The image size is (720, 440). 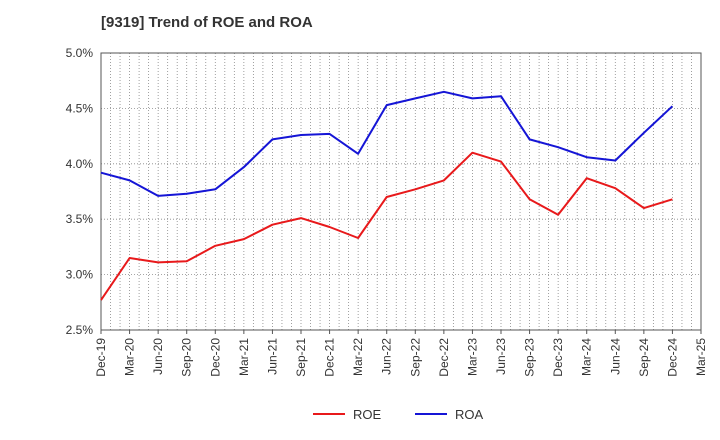 I want to click on chart-title: [9319] Trend of ROE and ROA, so click(x=207, y=22).